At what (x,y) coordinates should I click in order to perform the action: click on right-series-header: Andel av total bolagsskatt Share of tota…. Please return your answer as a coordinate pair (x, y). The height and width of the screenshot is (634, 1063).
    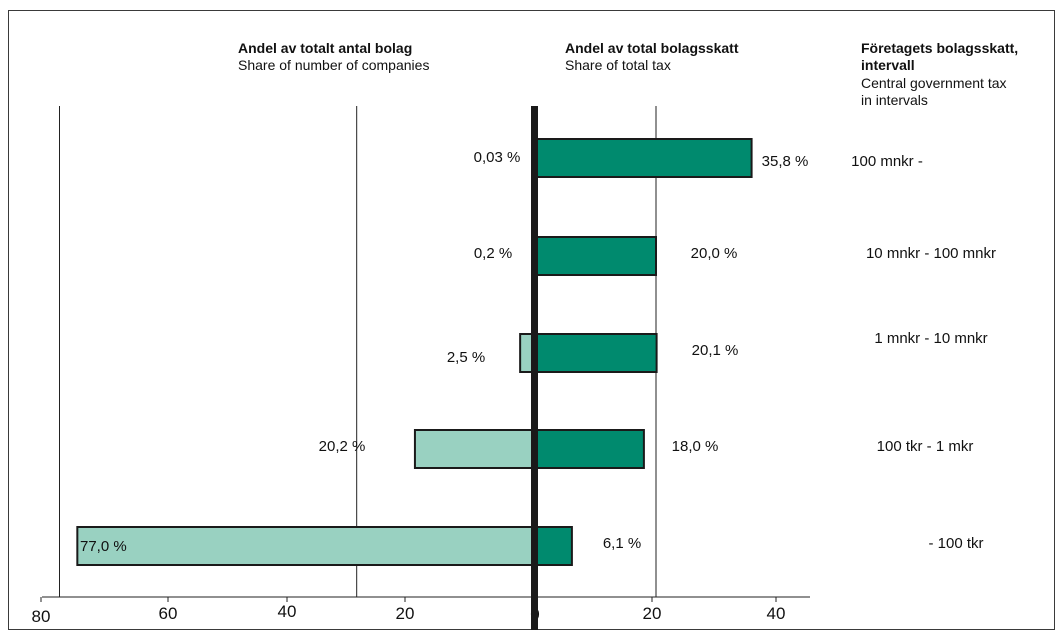
    Looking at the image, I should click on (651, 57).